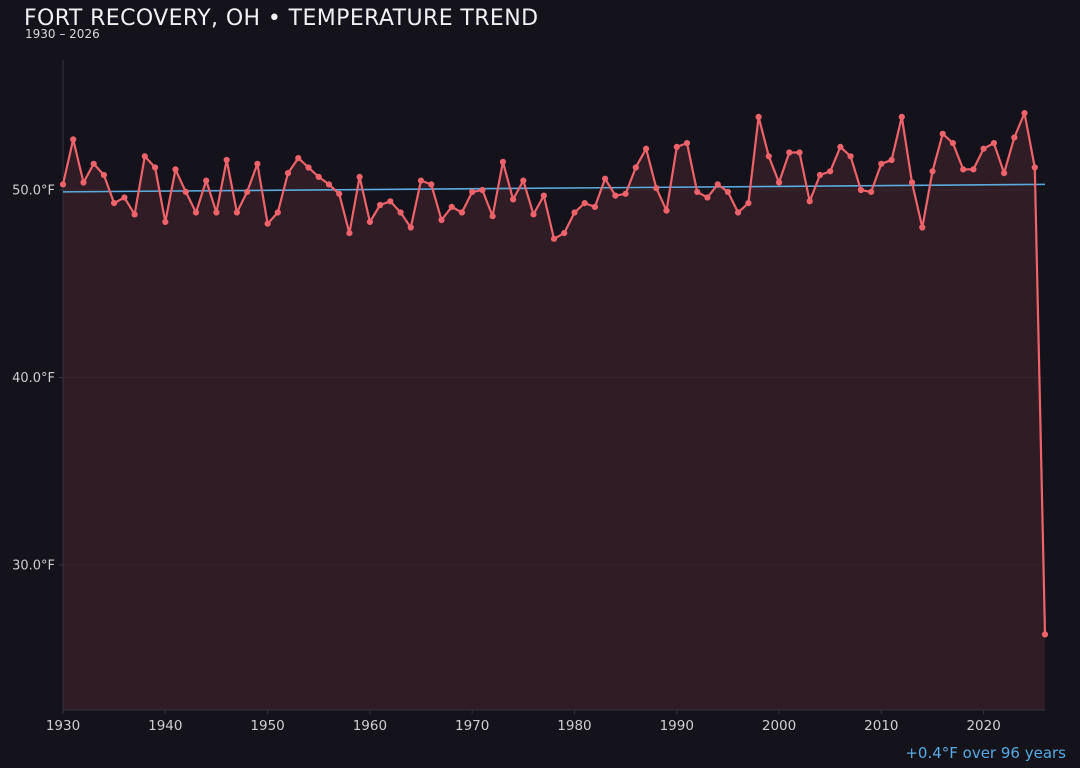 The image size is (1080, 768). What do you see at coordinates (983, 726) in the screenshot?
I see `x-tick-label: 2020` at bounding box center [983, 726].